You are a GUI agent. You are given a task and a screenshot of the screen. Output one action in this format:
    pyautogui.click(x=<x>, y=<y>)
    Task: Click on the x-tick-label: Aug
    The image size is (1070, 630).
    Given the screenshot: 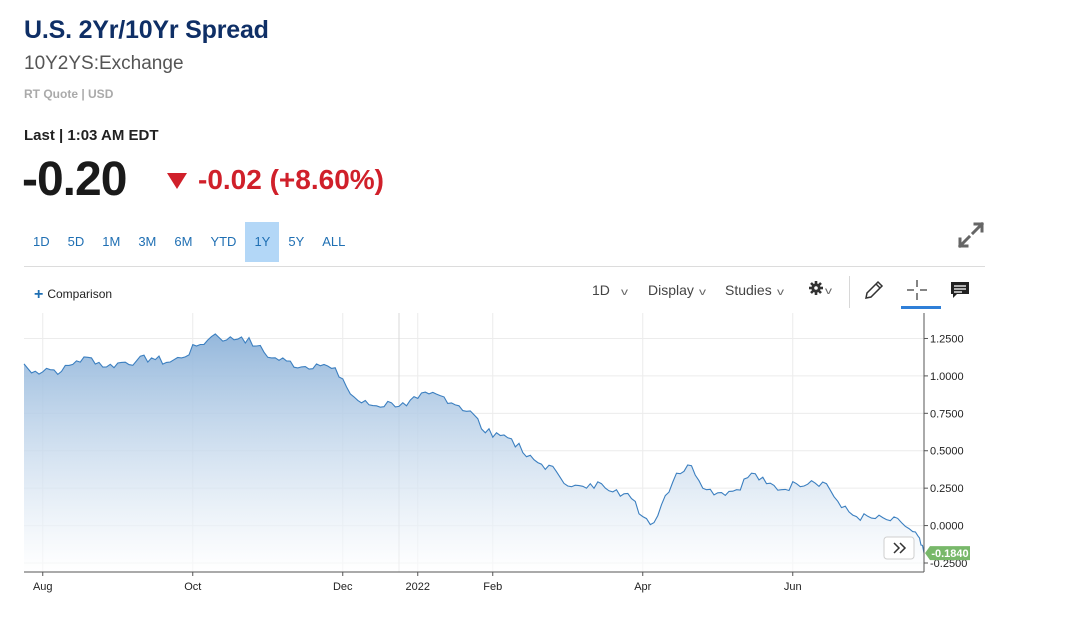 What is the action you would take?
    pyautogui.click(x=43, y=587)
    